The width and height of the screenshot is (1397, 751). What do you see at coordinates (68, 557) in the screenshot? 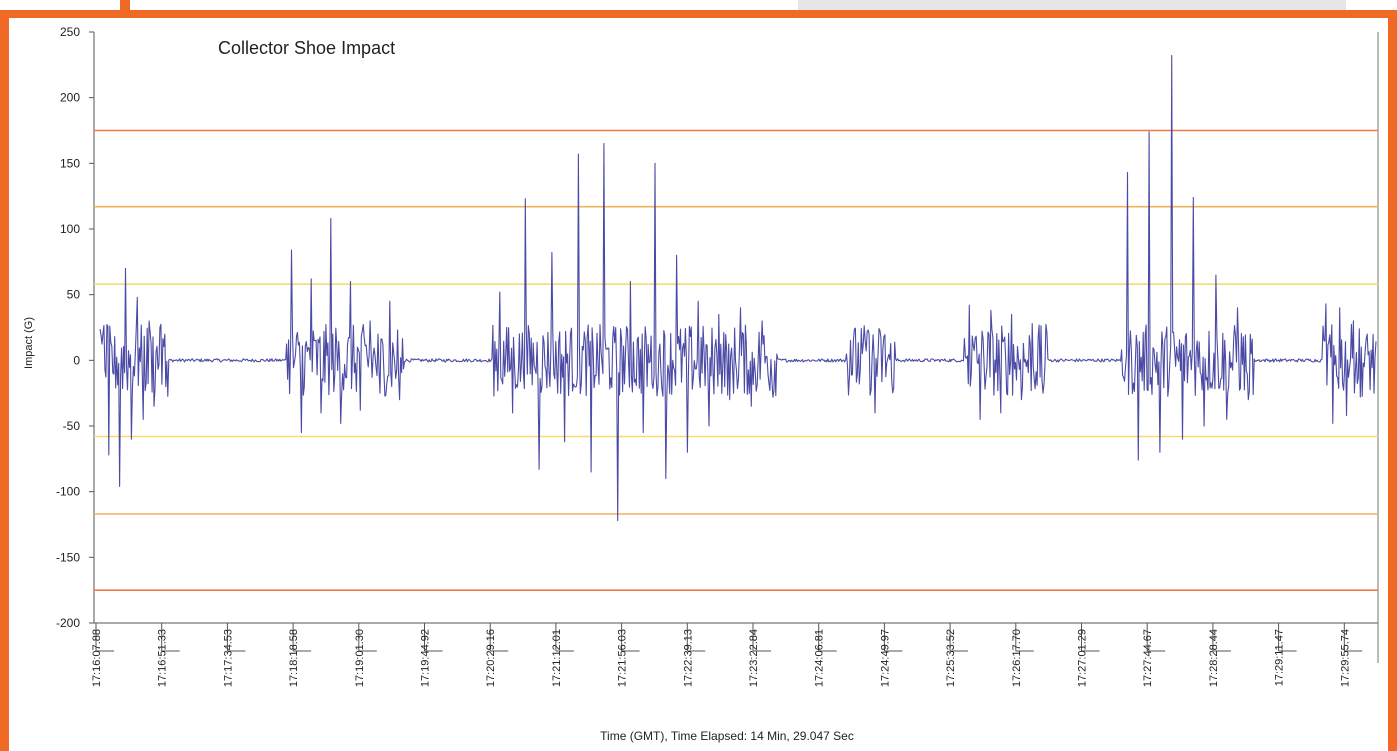
I see `y-tick-label: -150` at bounding box center [68, 557].